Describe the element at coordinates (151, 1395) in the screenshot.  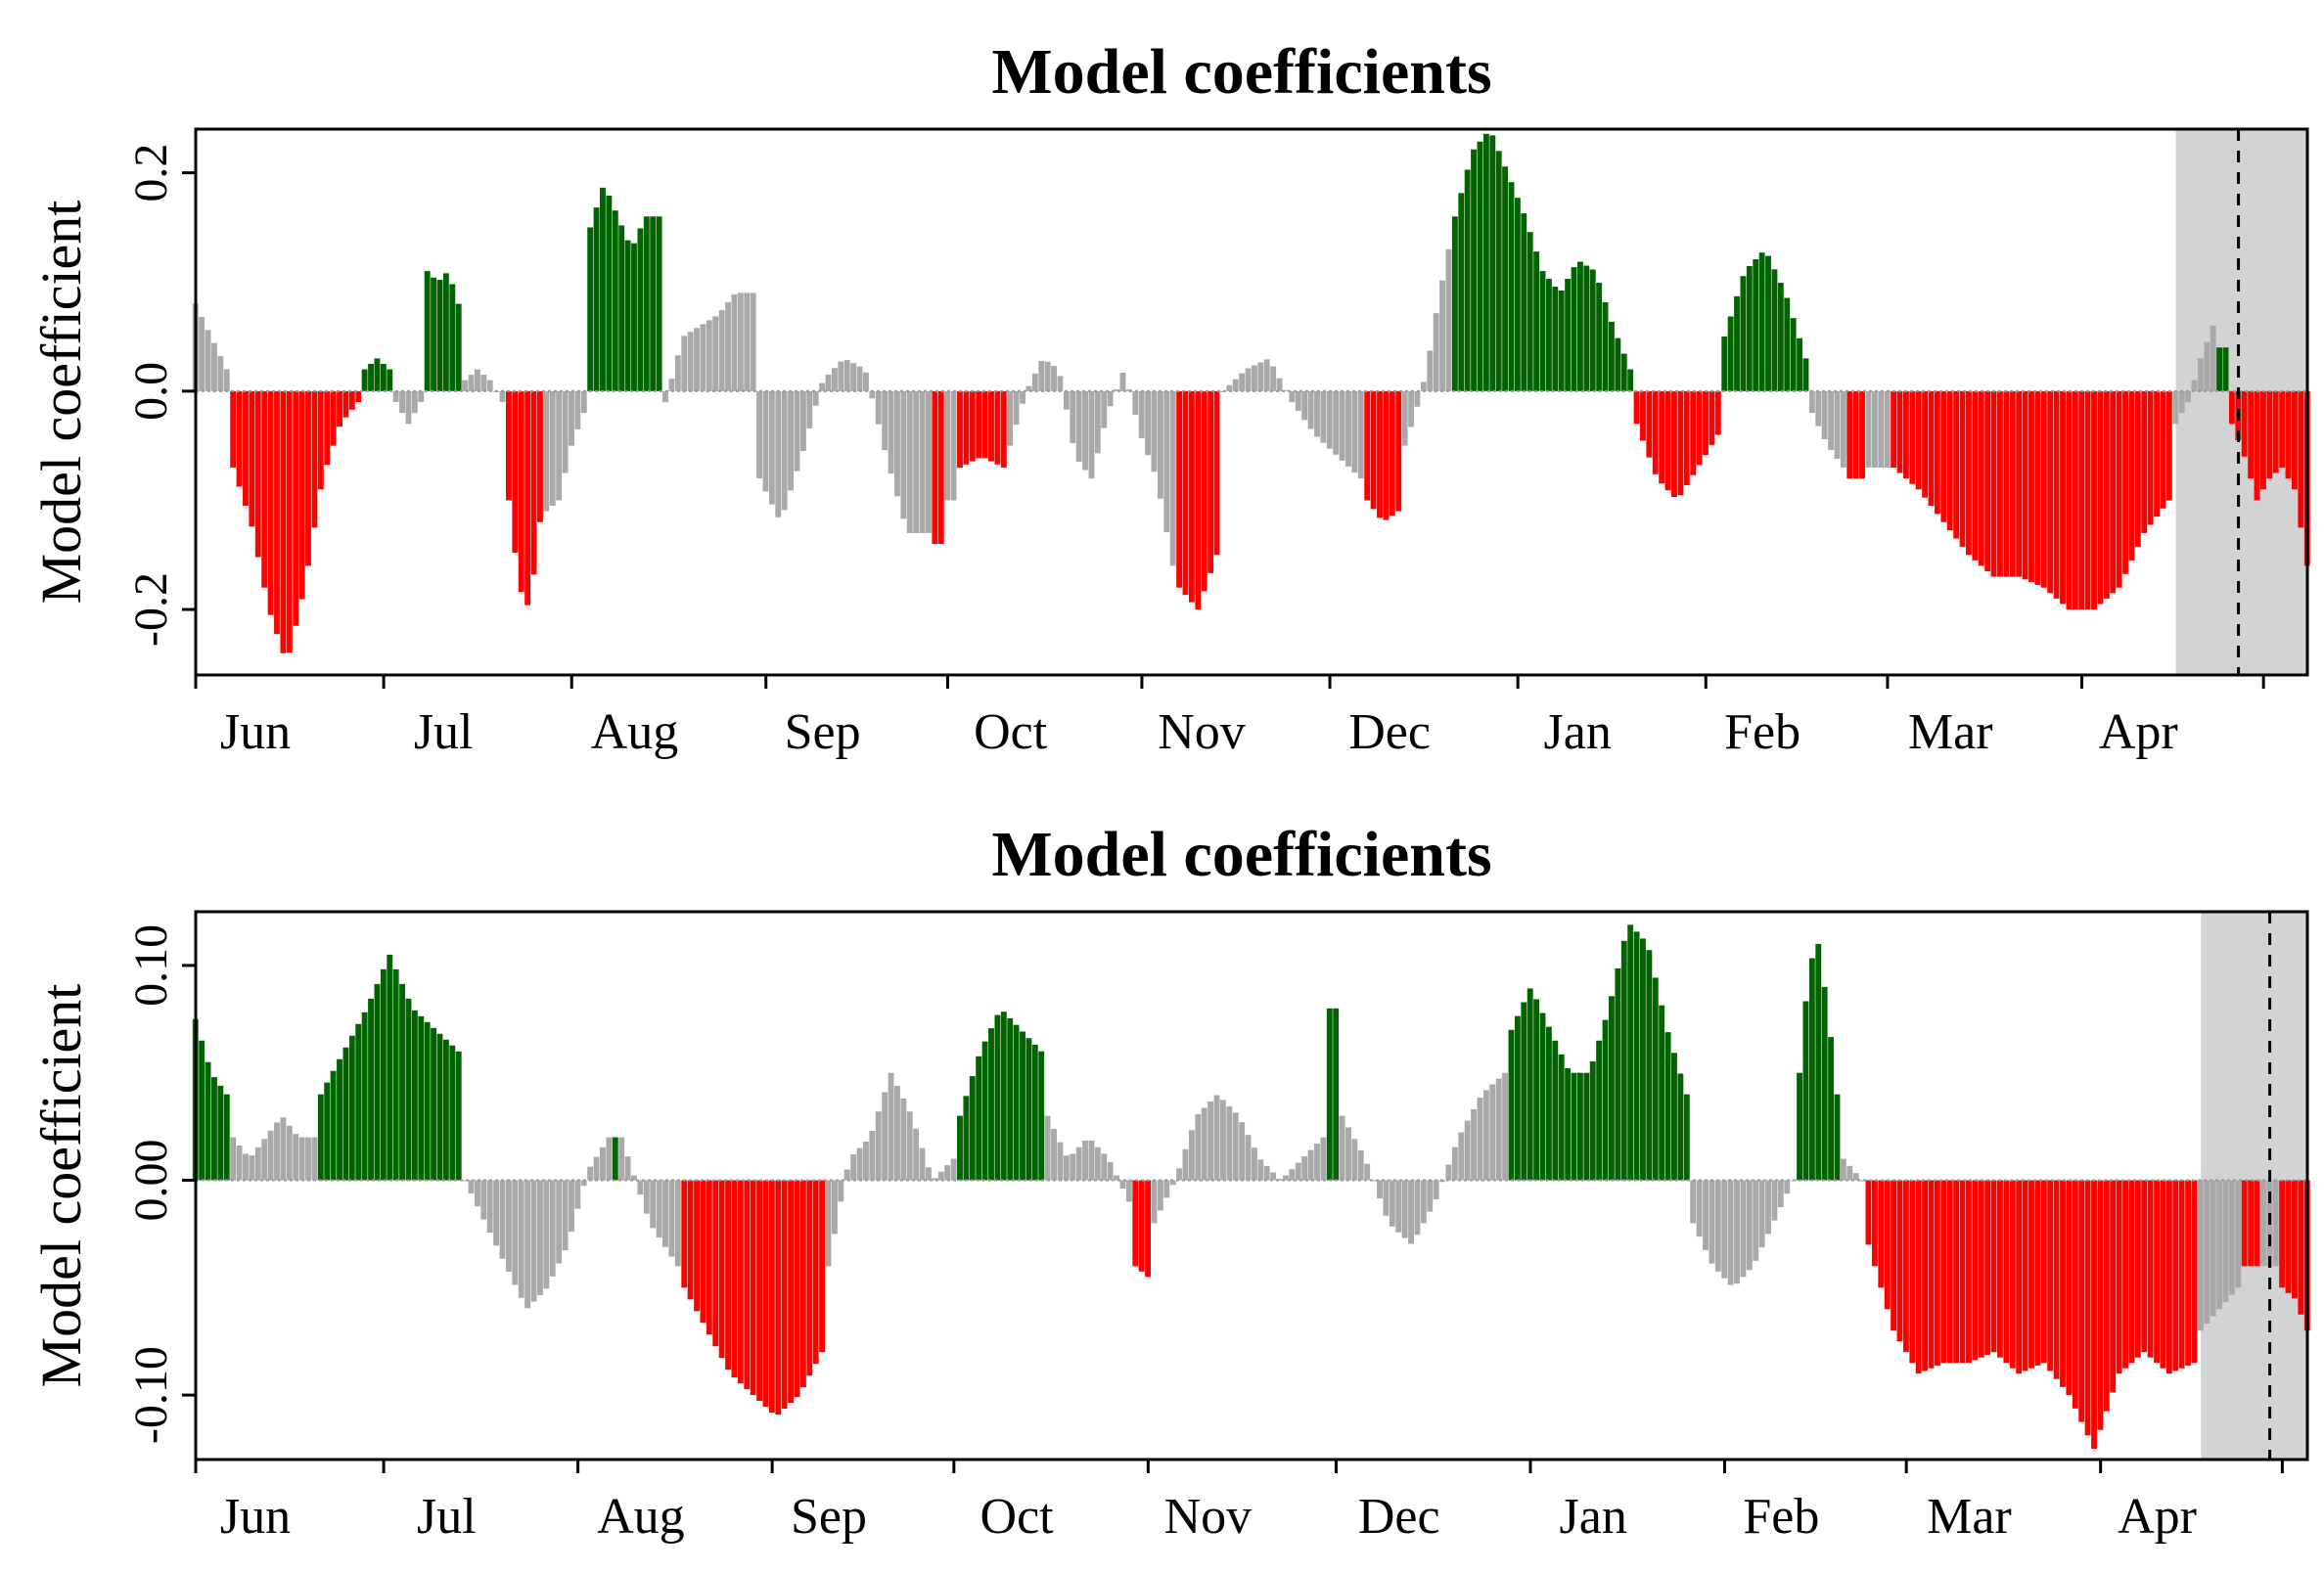
I see `y-tick-label: -0.10` at that location.